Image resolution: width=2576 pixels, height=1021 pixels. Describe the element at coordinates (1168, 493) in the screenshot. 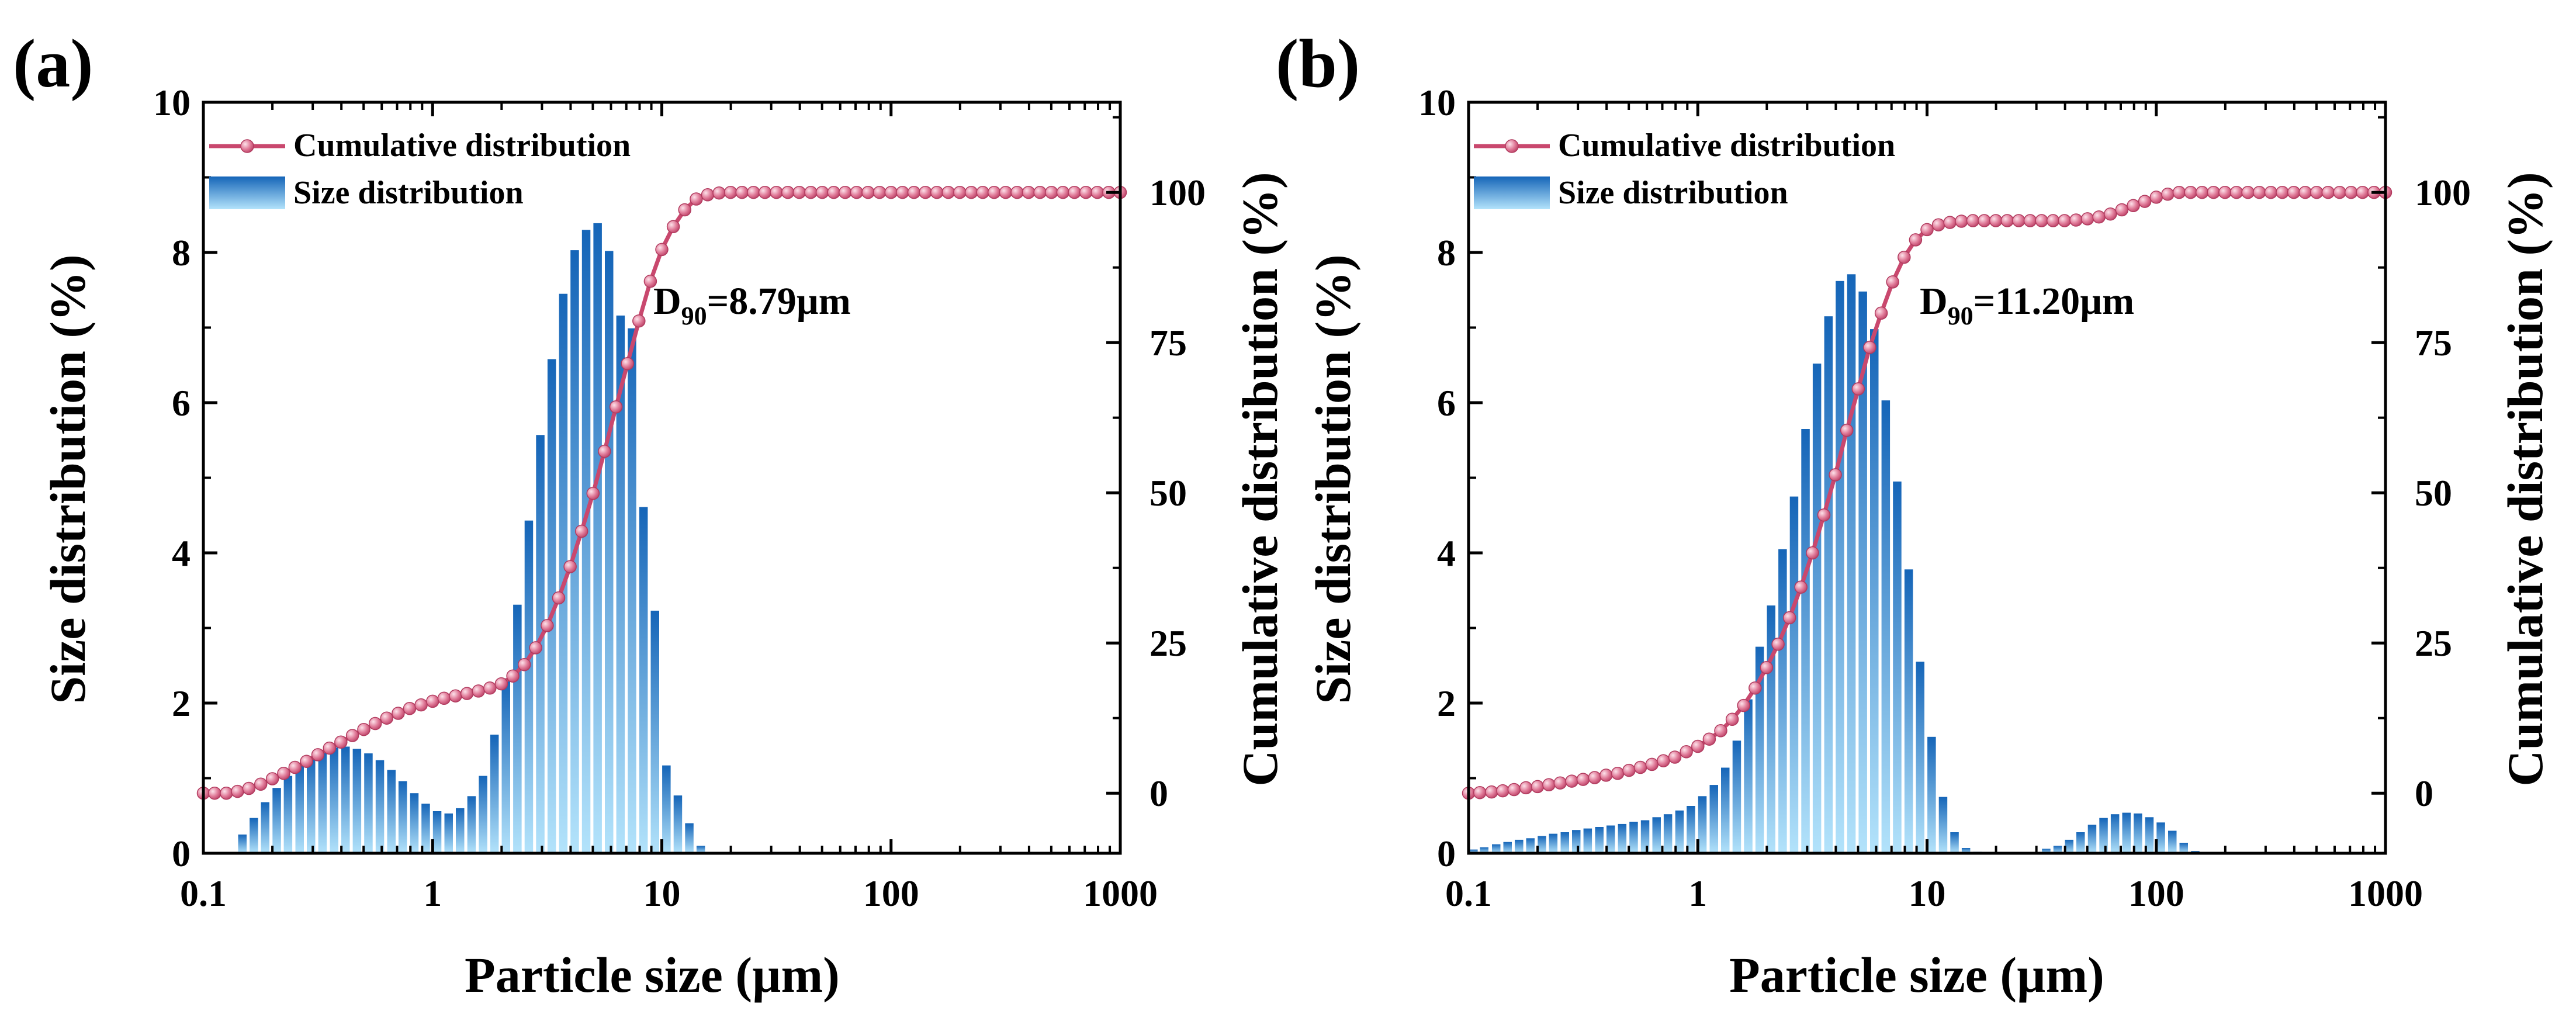

I see `panel-a-y2-tick-label: 50` at that location.